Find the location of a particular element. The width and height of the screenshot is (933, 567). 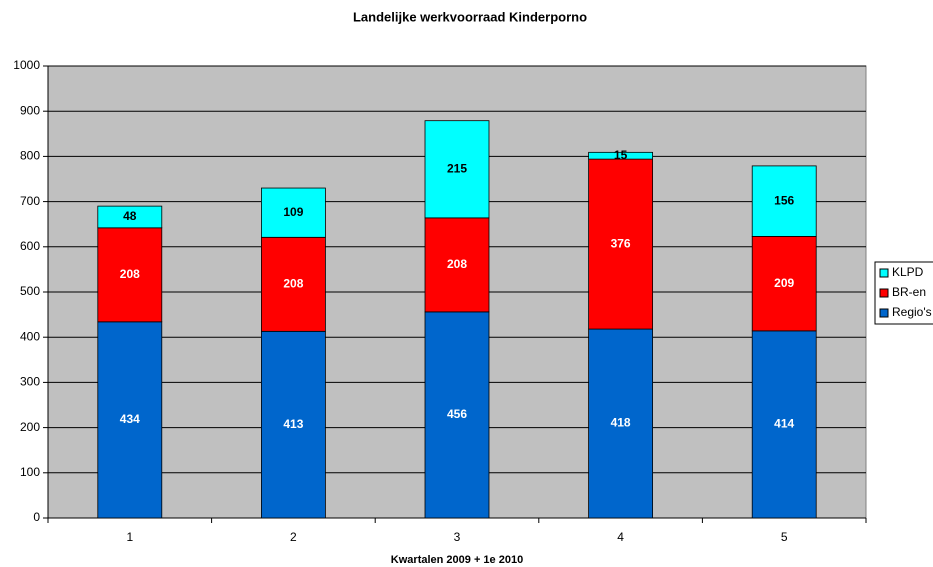

legend-label: BR-en is located at coordinates (909, 292).